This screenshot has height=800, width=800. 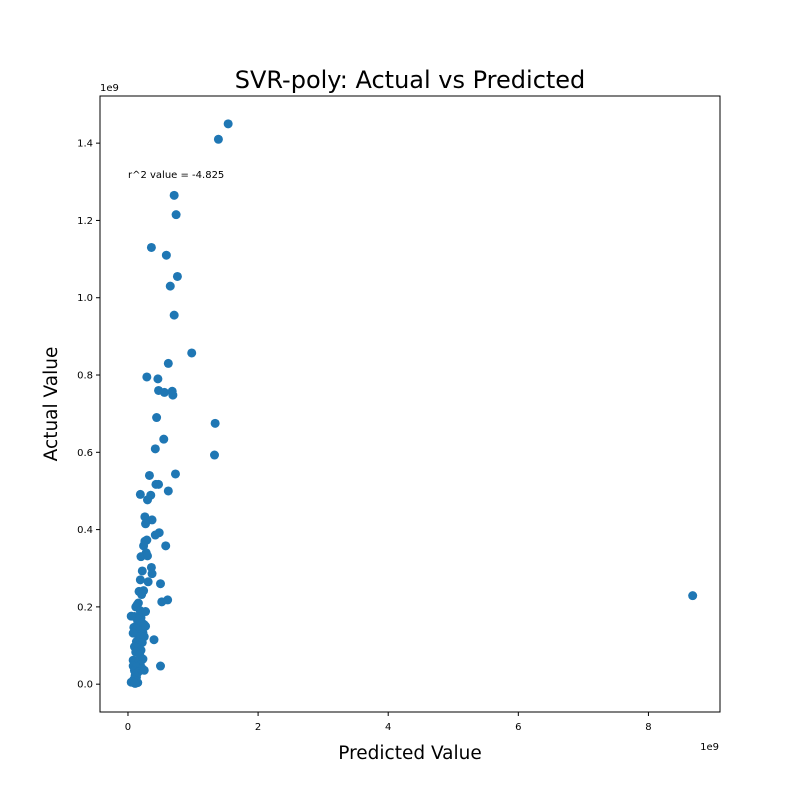 What do you see at coordinates (109, 88) in the screenshot?
I see `y-axis-offset-text: 1e9` at bounding box center [109, 88].